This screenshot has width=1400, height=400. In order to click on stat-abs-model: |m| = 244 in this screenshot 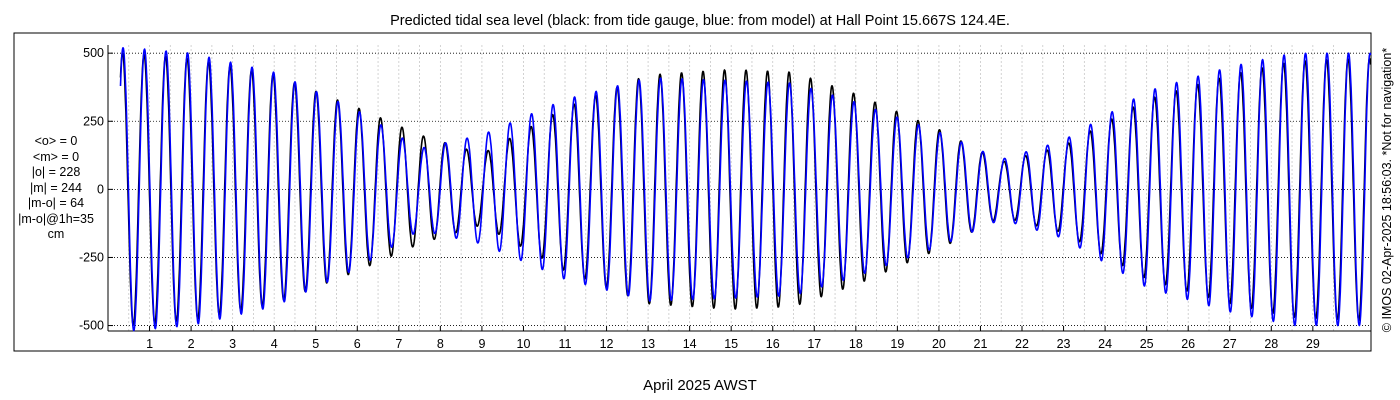, I will do `click(55, 187)`.